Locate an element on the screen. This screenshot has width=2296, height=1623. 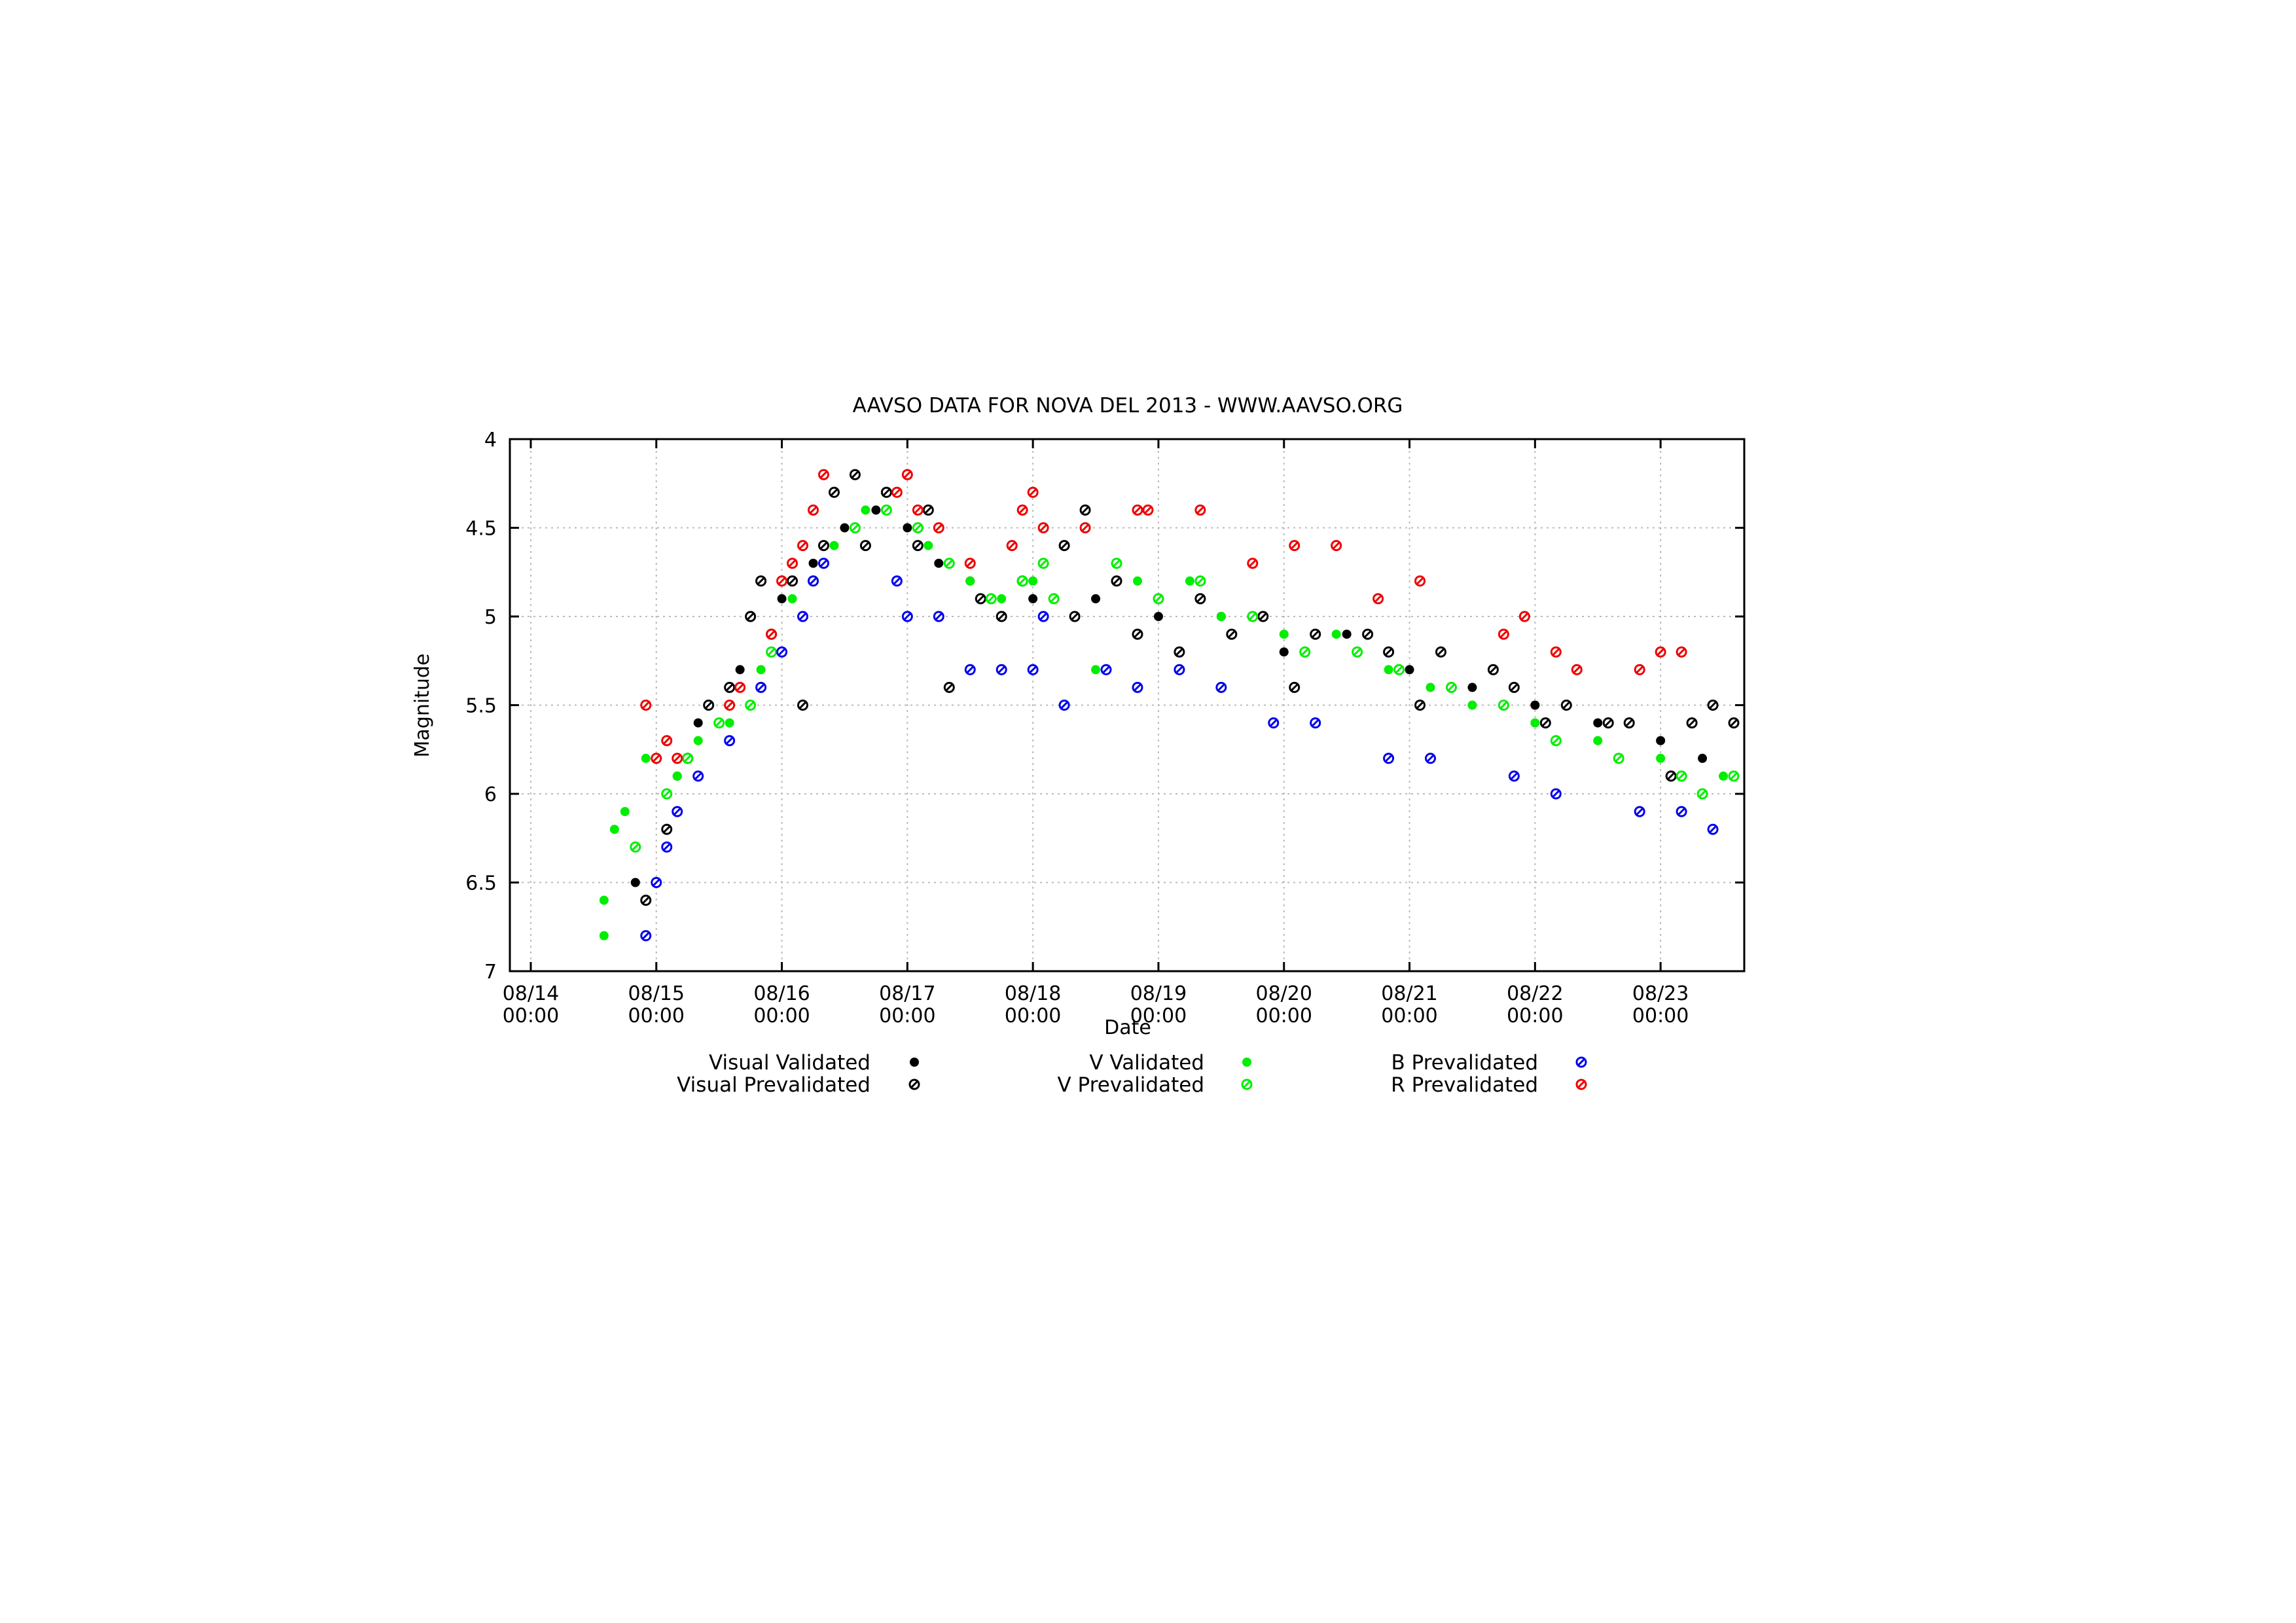
legend-entry: V Prevalidated is located at coordinates (1155, 1085).